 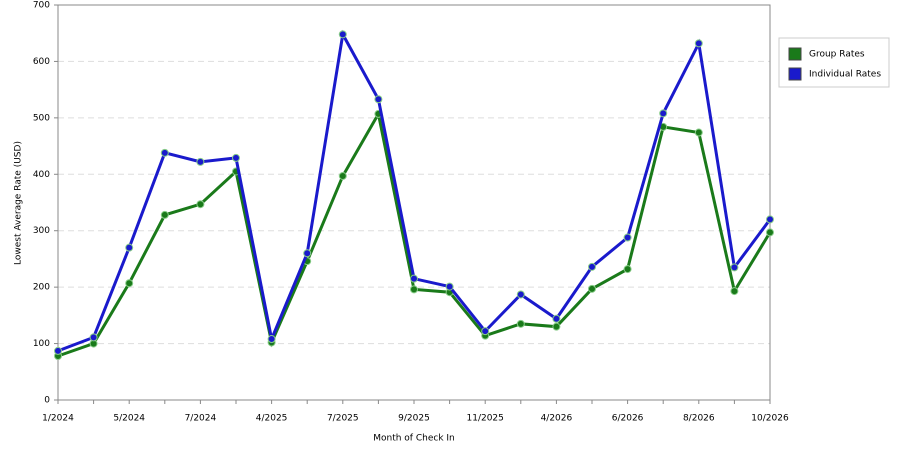 What do you see at coordinates (414, 439) in the screenshot?
I see `x-axis-label: Month of Check In` at bounding box center [414, 439].